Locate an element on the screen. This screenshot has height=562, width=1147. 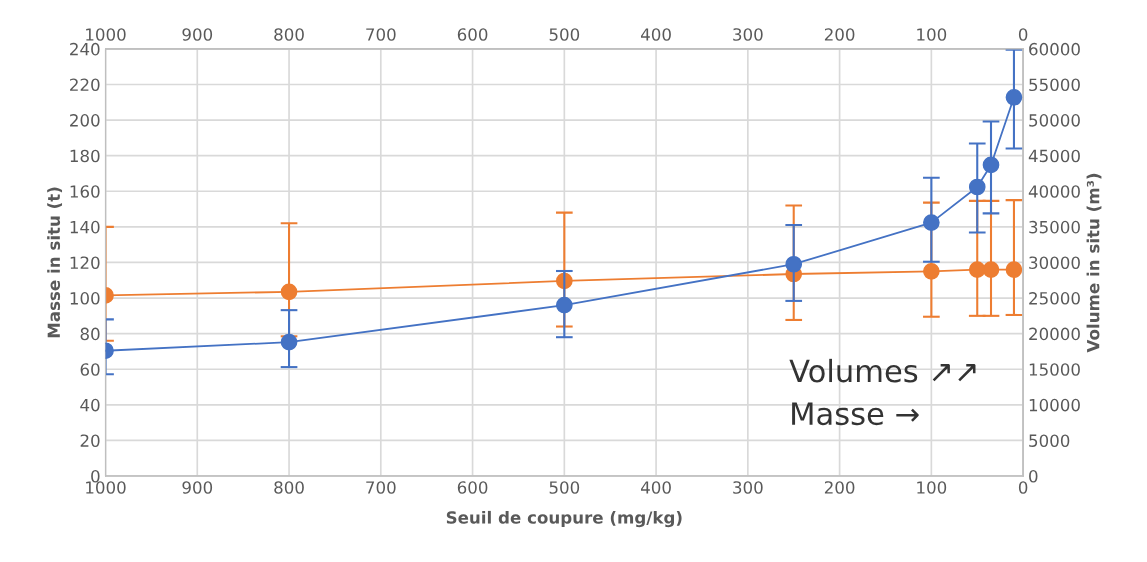
y-tick-label: 200 is located at coordinates (85, 120).